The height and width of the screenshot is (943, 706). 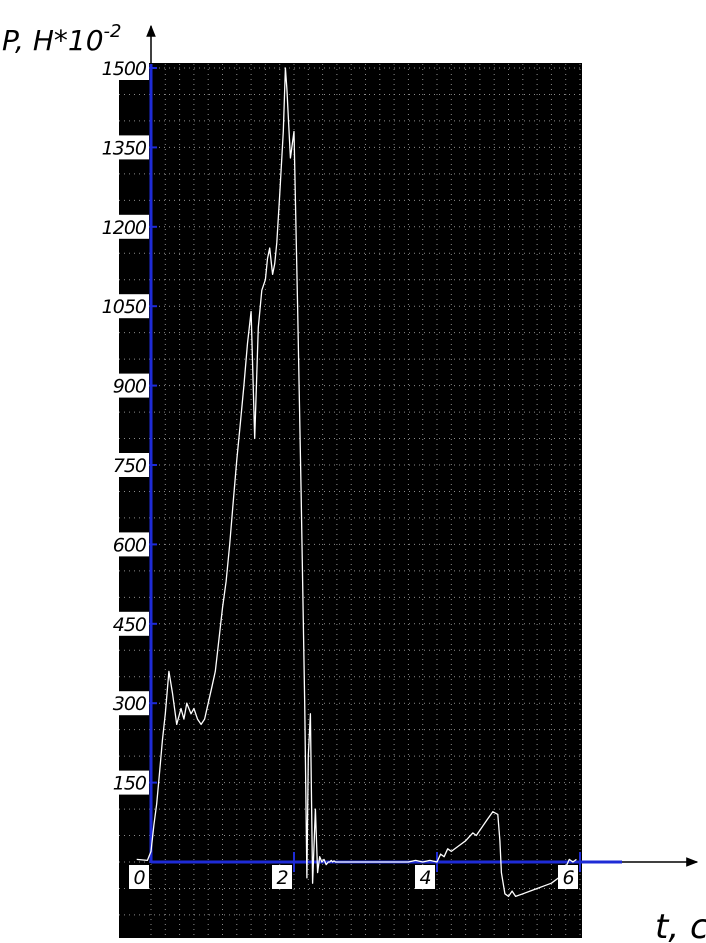 I want to click on x-tick-label: 6, so click(x=568, y=878).